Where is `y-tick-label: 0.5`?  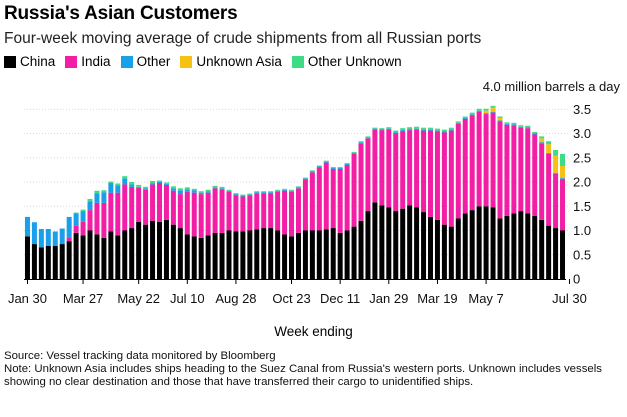 y-tick-label: 0.5 is located at coordinates (582, 254).